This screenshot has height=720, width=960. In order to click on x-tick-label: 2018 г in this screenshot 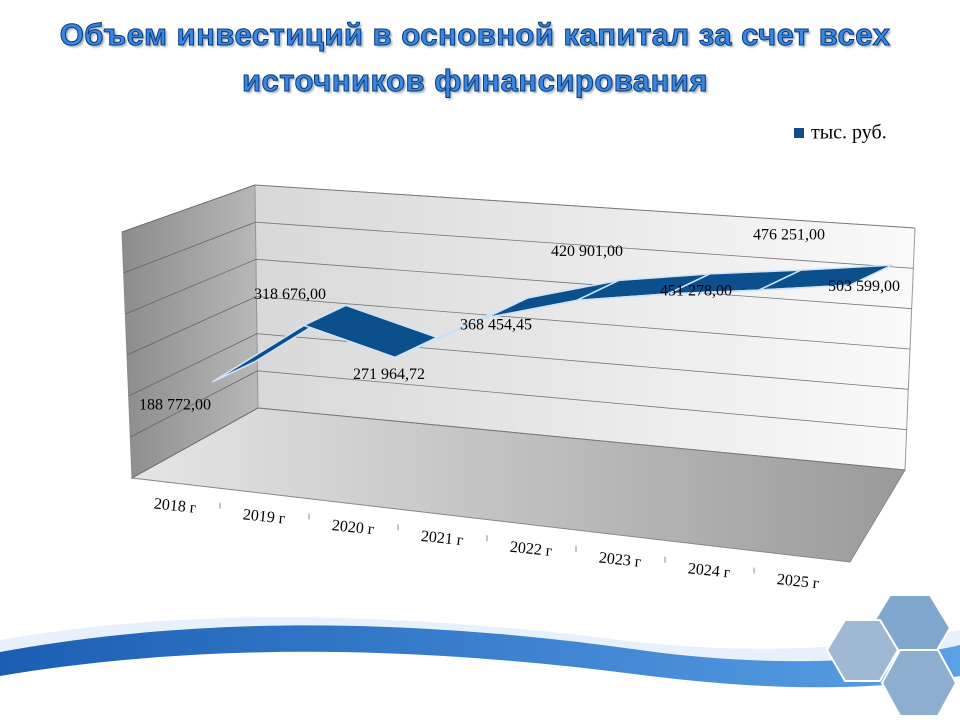, I will do `click(175, 505)`.